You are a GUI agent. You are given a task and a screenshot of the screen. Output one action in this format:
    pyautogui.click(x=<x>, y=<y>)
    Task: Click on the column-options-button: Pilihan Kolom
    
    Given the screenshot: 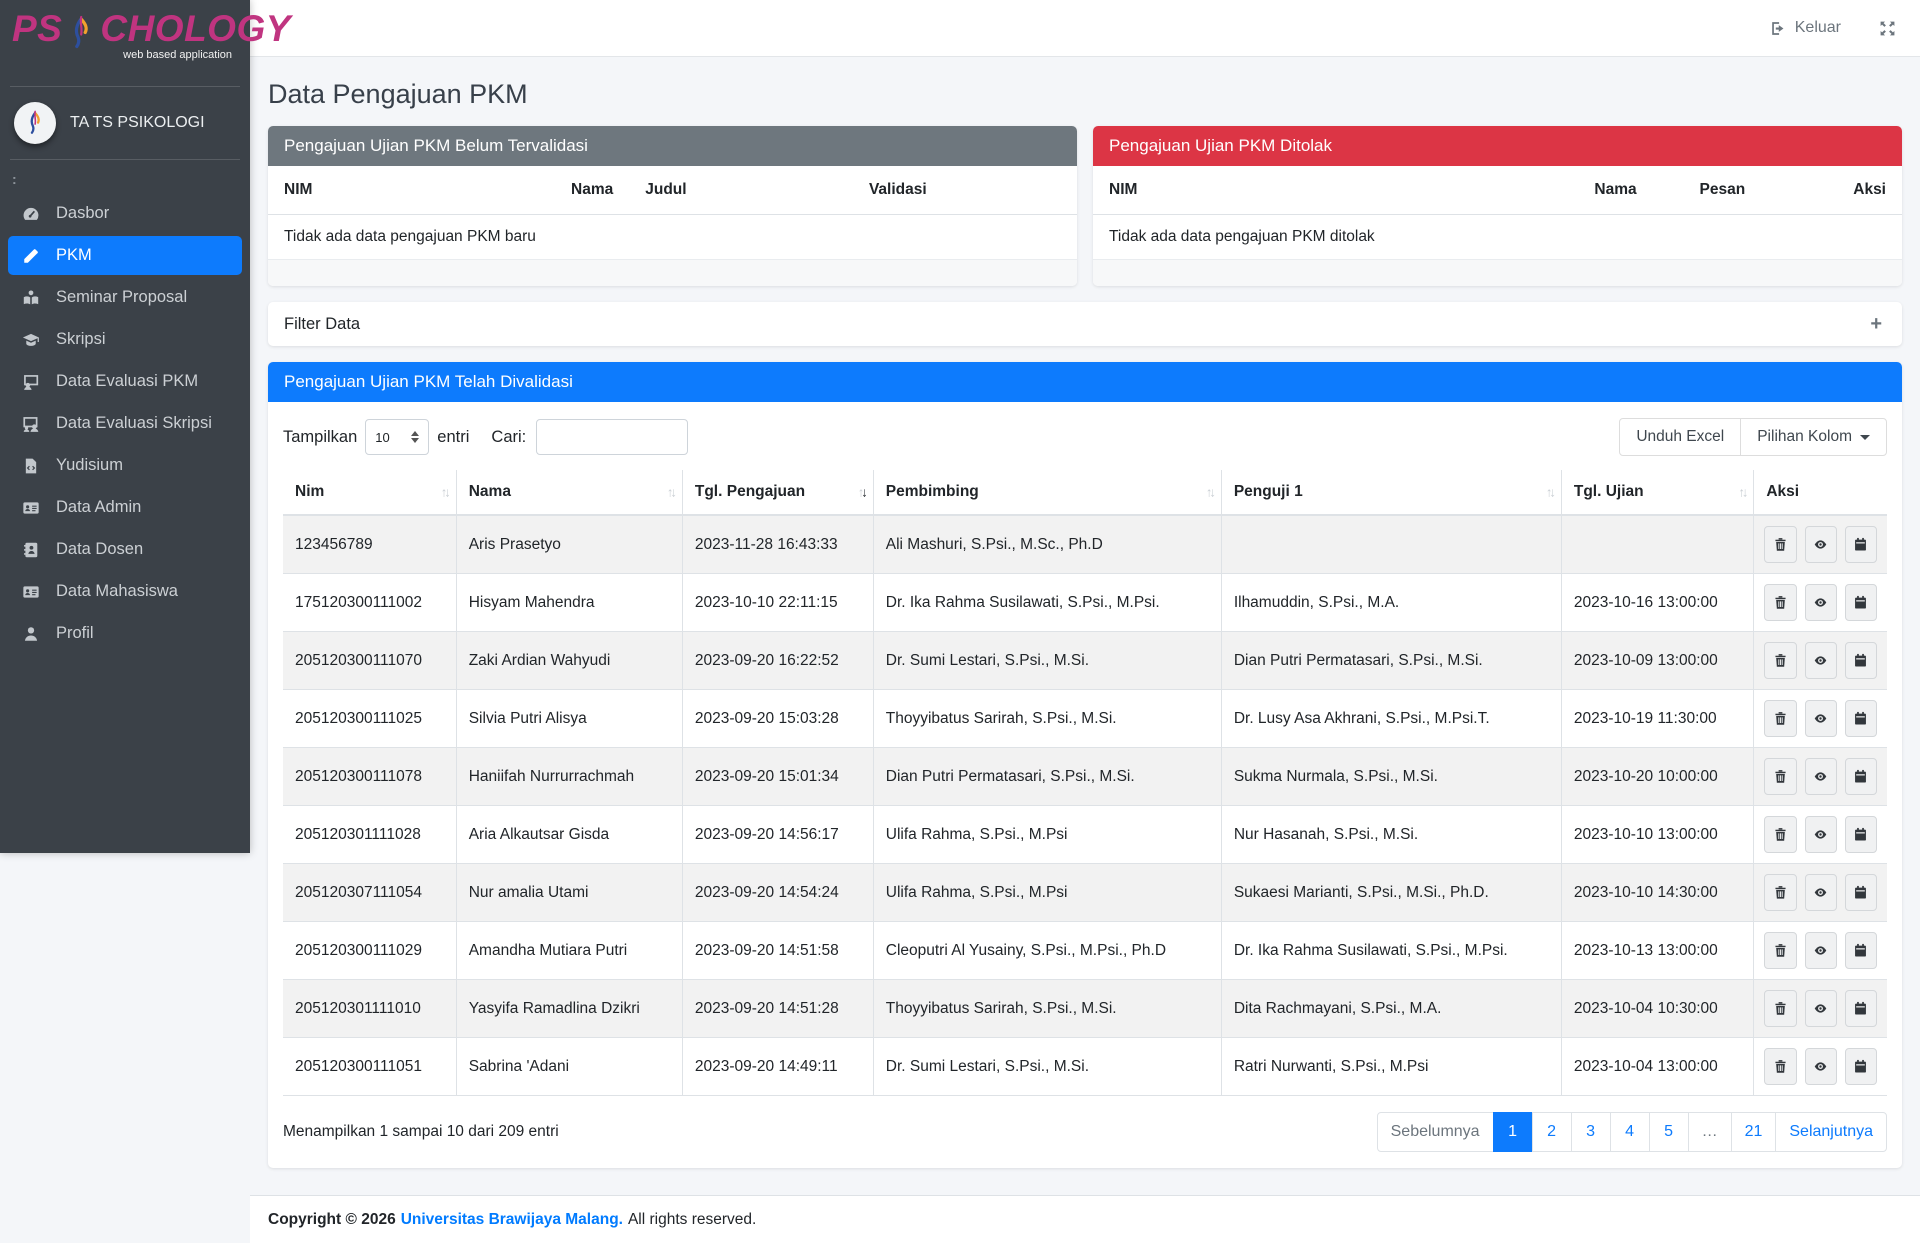 What is the action you would take?
    pyautogui.click(x=1813, y=437)
    